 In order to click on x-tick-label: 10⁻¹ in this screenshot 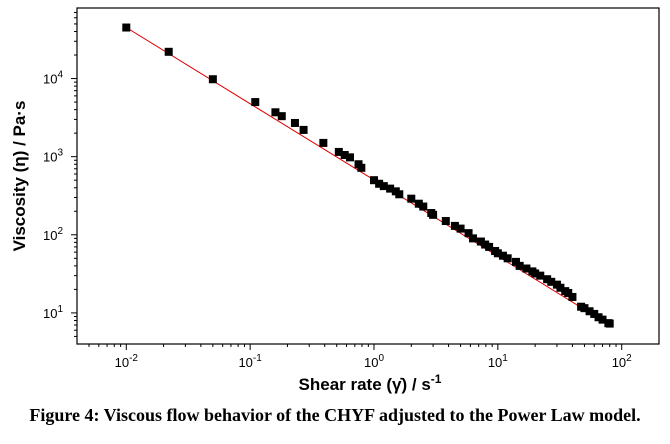, I will do `click(250, 361)`.